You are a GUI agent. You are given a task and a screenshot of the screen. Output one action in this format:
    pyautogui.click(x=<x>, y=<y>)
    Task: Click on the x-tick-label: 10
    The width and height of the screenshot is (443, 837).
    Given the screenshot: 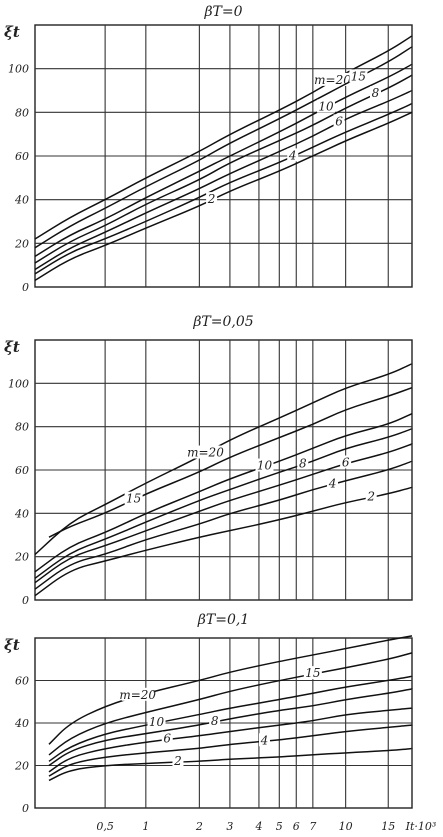 What is the action you would take?
    pyautogui.click(x=346, y=826)
    